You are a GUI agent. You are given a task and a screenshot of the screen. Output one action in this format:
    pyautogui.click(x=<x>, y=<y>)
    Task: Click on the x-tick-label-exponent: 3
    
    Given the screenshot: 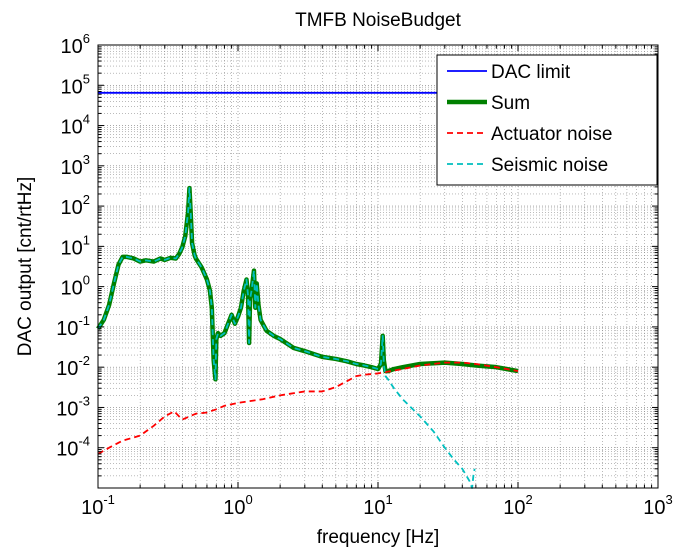 What is the action you would take?
    pyautogui.click(x=669, y=499)
    